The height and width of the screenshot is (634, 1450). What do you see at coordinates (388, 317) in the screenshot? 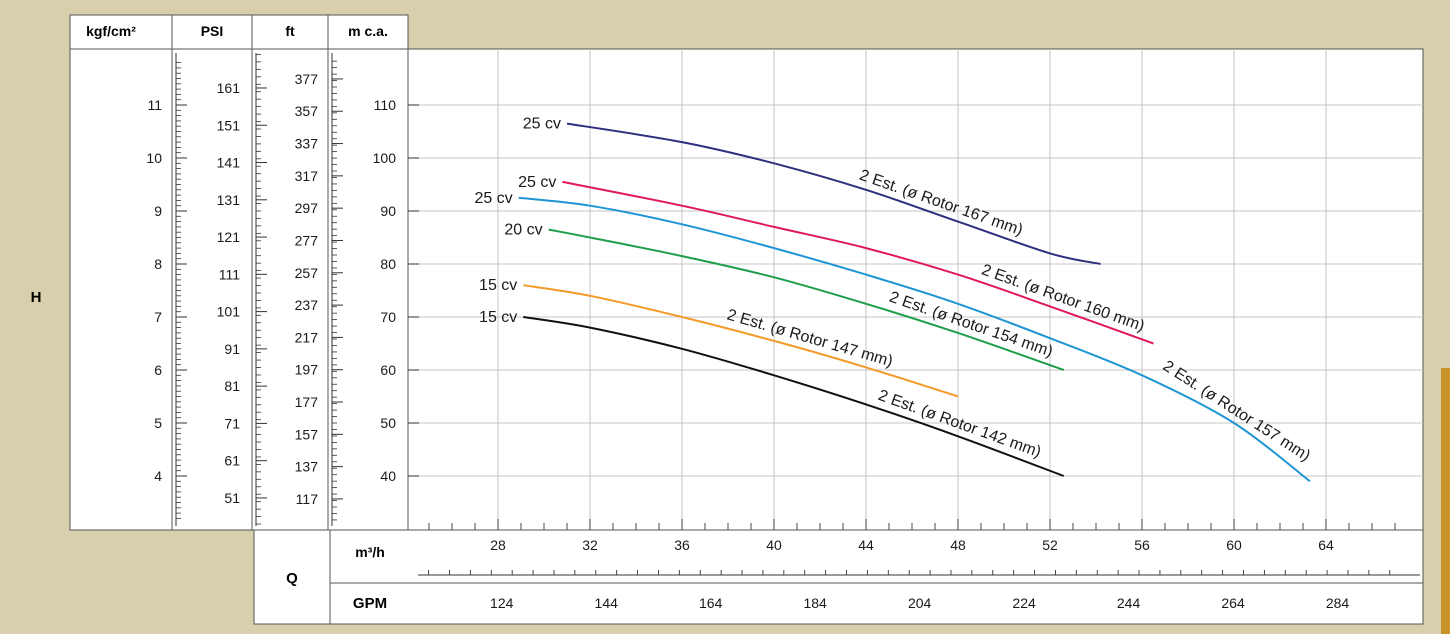
I see `scale-tick-label: 70` at bounding box center [388, 317].